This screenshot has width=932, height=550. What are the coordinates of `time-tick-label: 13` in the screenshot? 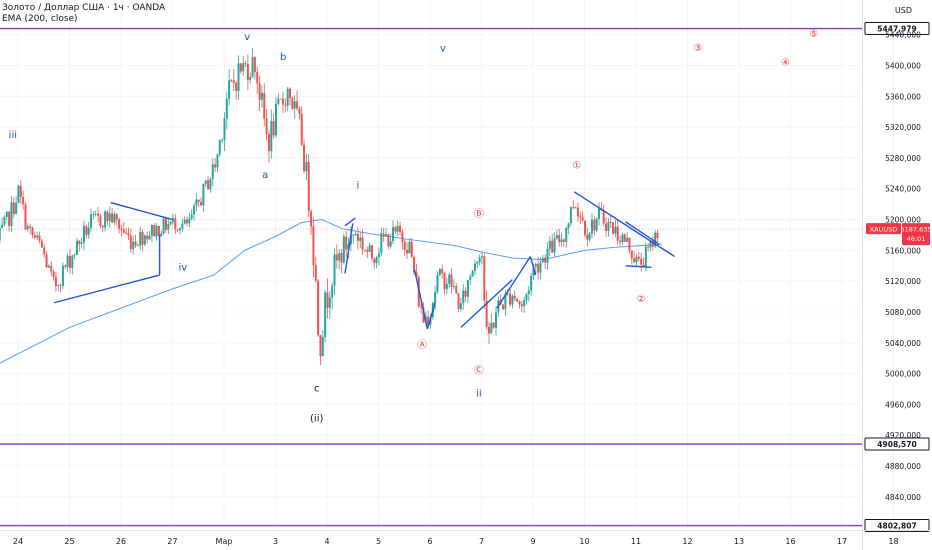 It's located at (739, 541).